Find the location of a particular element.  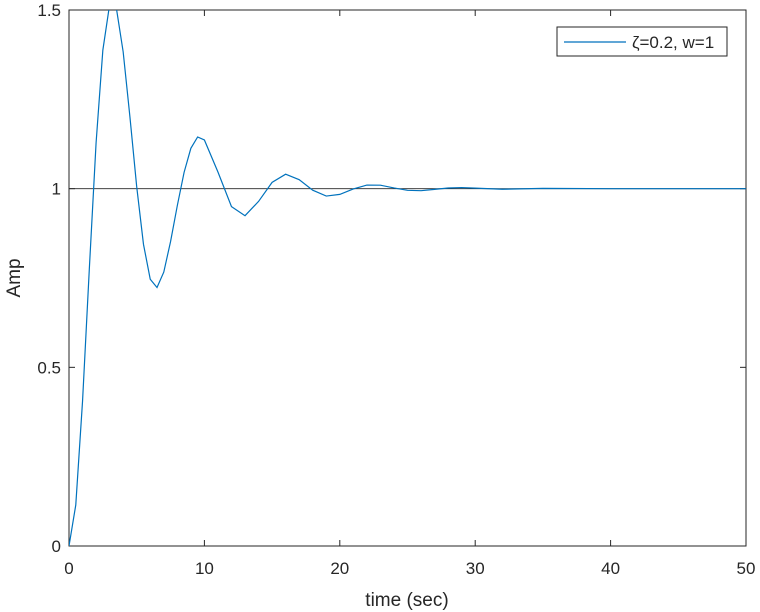

x-tick-label: 40 is located at coordinates (610, 568).